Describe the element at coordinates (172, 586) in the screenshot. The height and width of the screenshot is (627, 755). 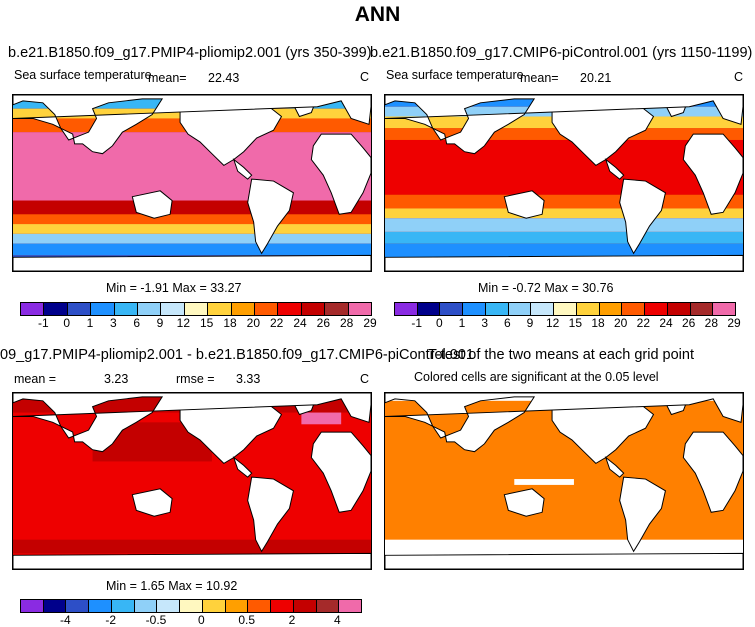
I see `min-max-label: Min = 1.65 Max = 10.92` at that location.